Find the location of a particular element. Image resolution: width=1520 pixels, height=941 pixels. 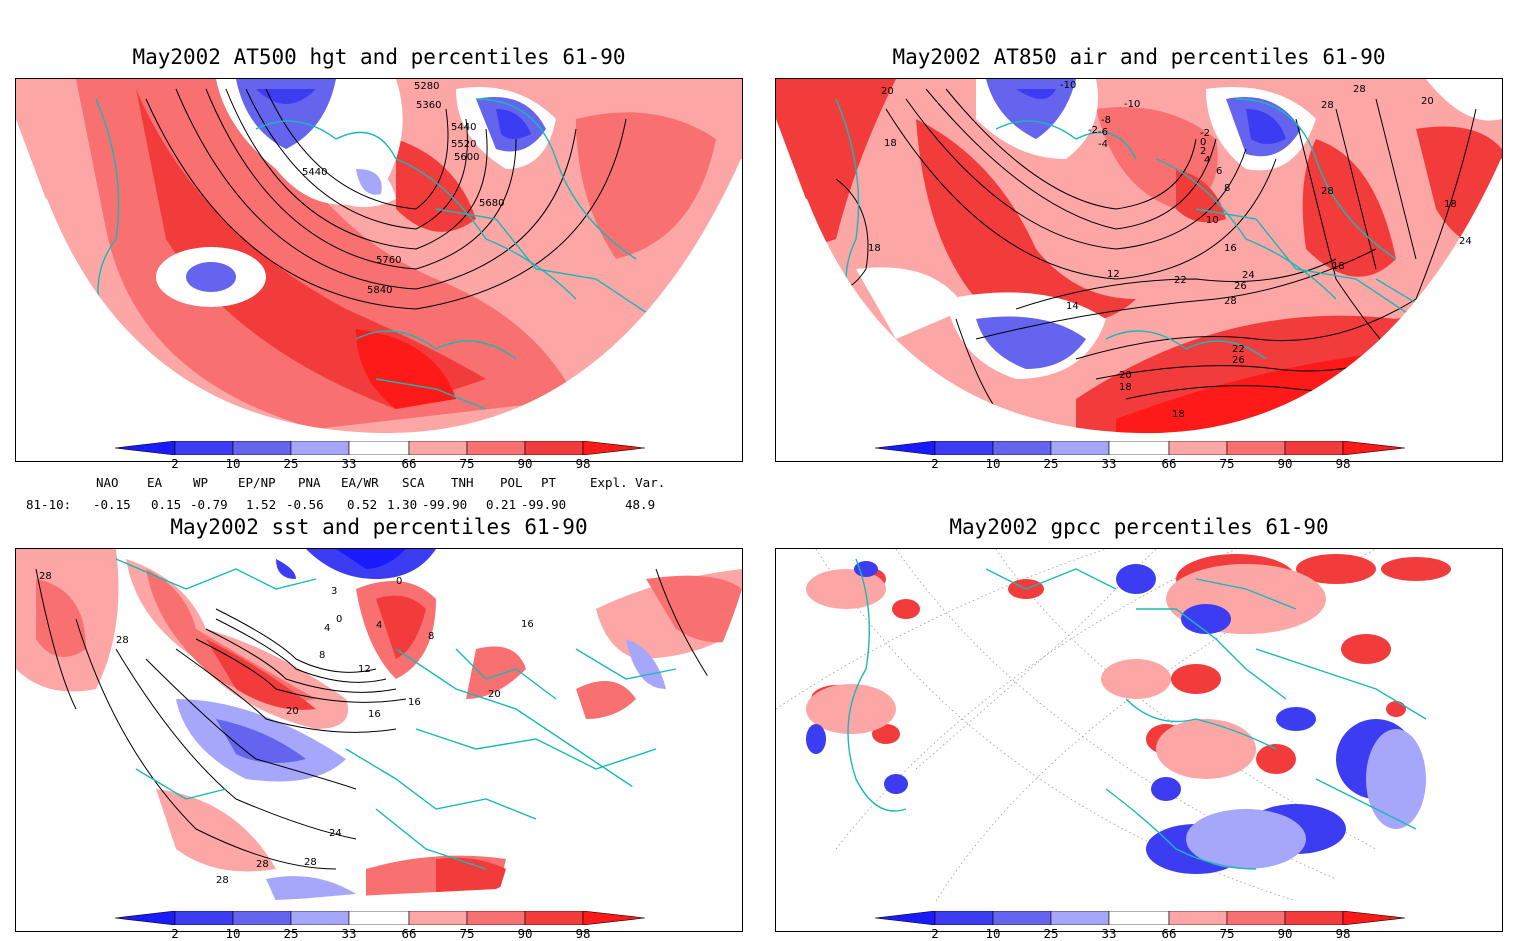

colorbar-gpcc: 2 10 25 33 66 75 90 98 is located at coordinates (1140, 925).